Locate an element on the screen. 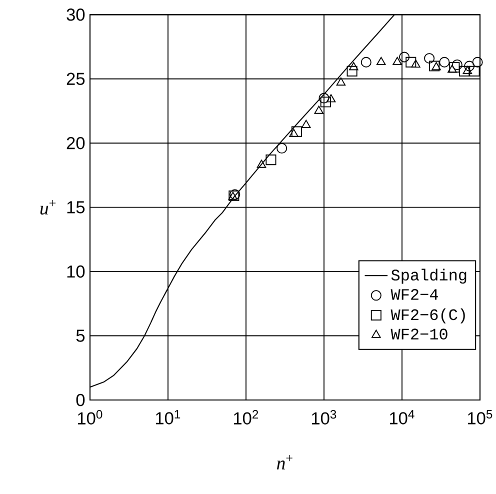 The width and height of the screenshot is (496, 494). legend-label: Spalding is located at coordinates (428, 276).